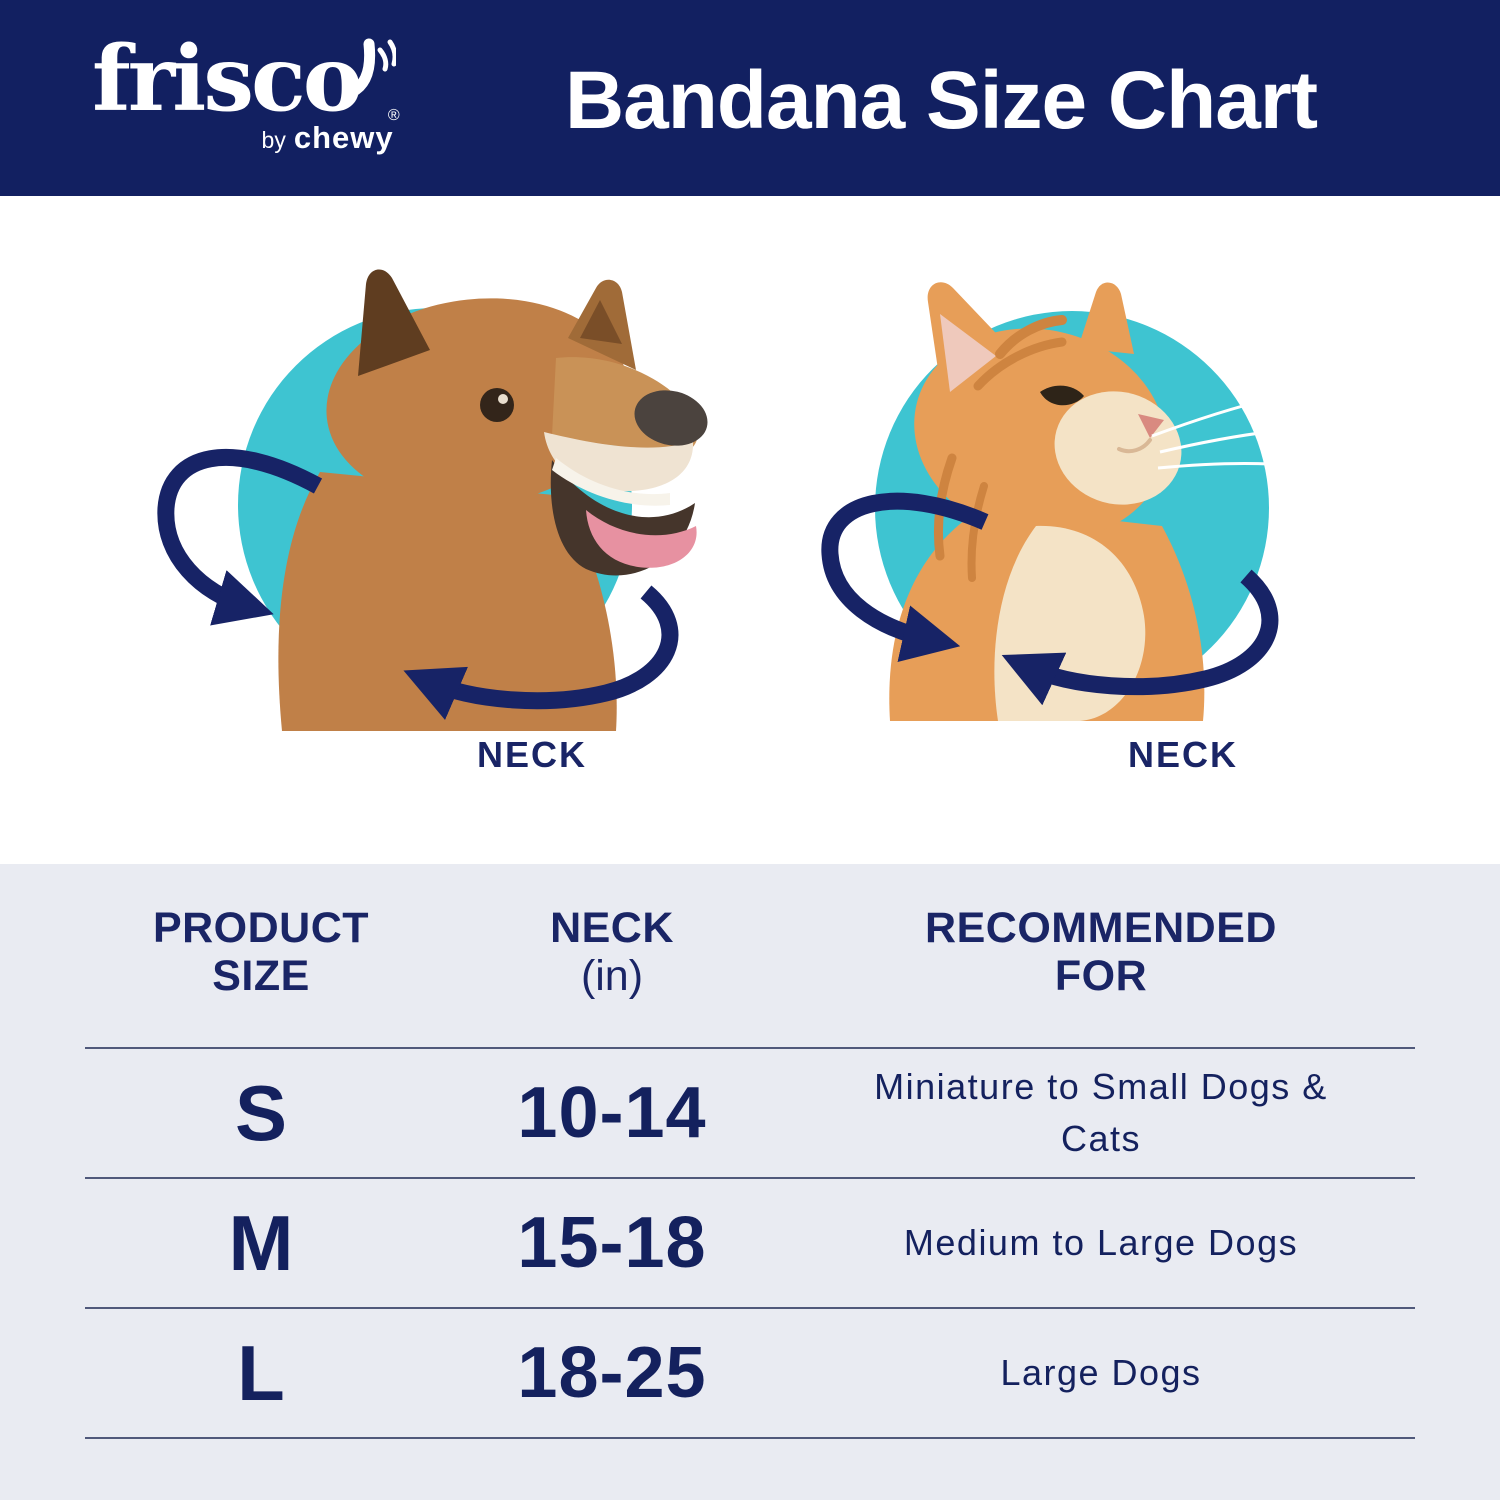 The height and width of the screenshot is (1500, 1500). Describe the element at coordinates (1101, 952) in the screenshot. I see `column-header-recommended-for: RECOMMENDED FOR` at that location.